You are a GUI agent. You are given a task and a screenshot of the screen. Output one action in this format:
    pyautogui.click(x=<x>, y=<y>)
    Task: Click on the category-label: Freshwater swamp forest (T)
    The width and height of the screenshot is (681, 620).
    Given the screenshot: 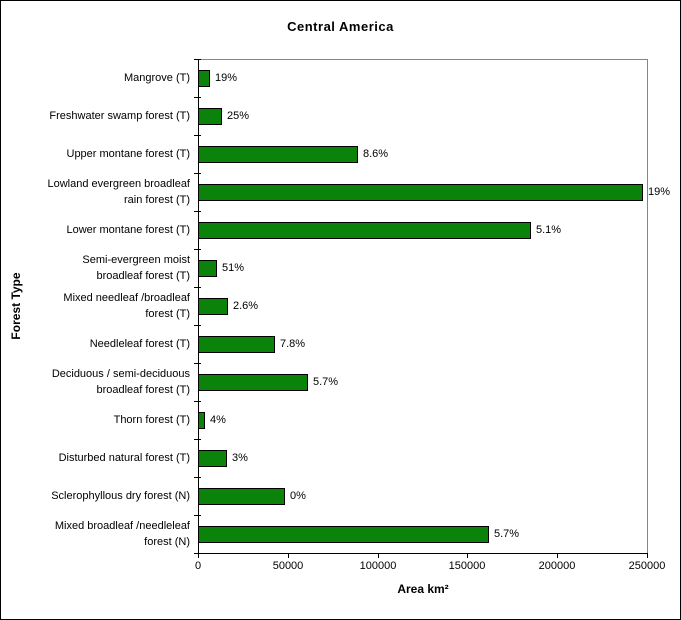 What is the action you would take?
    pyautogui.click(x=119, y=116)
    